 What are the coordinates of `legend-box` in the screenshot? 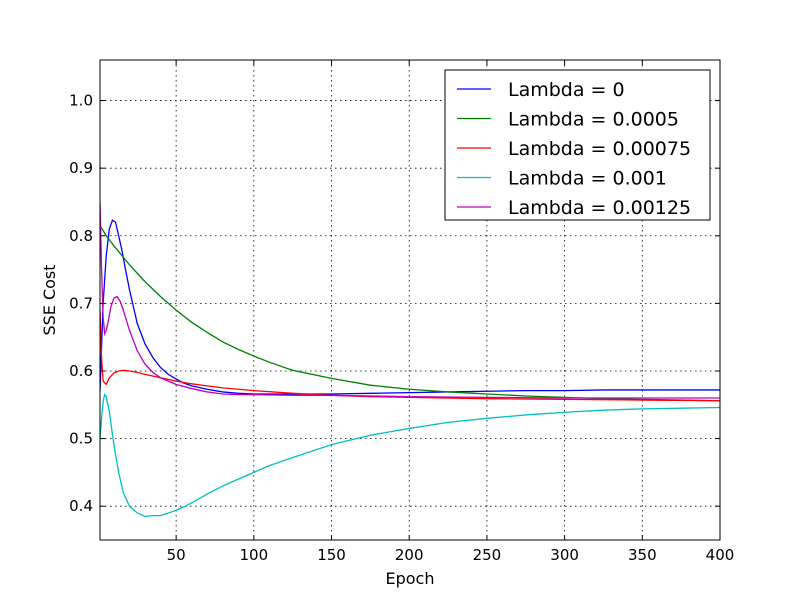 It's located at (577, 145).